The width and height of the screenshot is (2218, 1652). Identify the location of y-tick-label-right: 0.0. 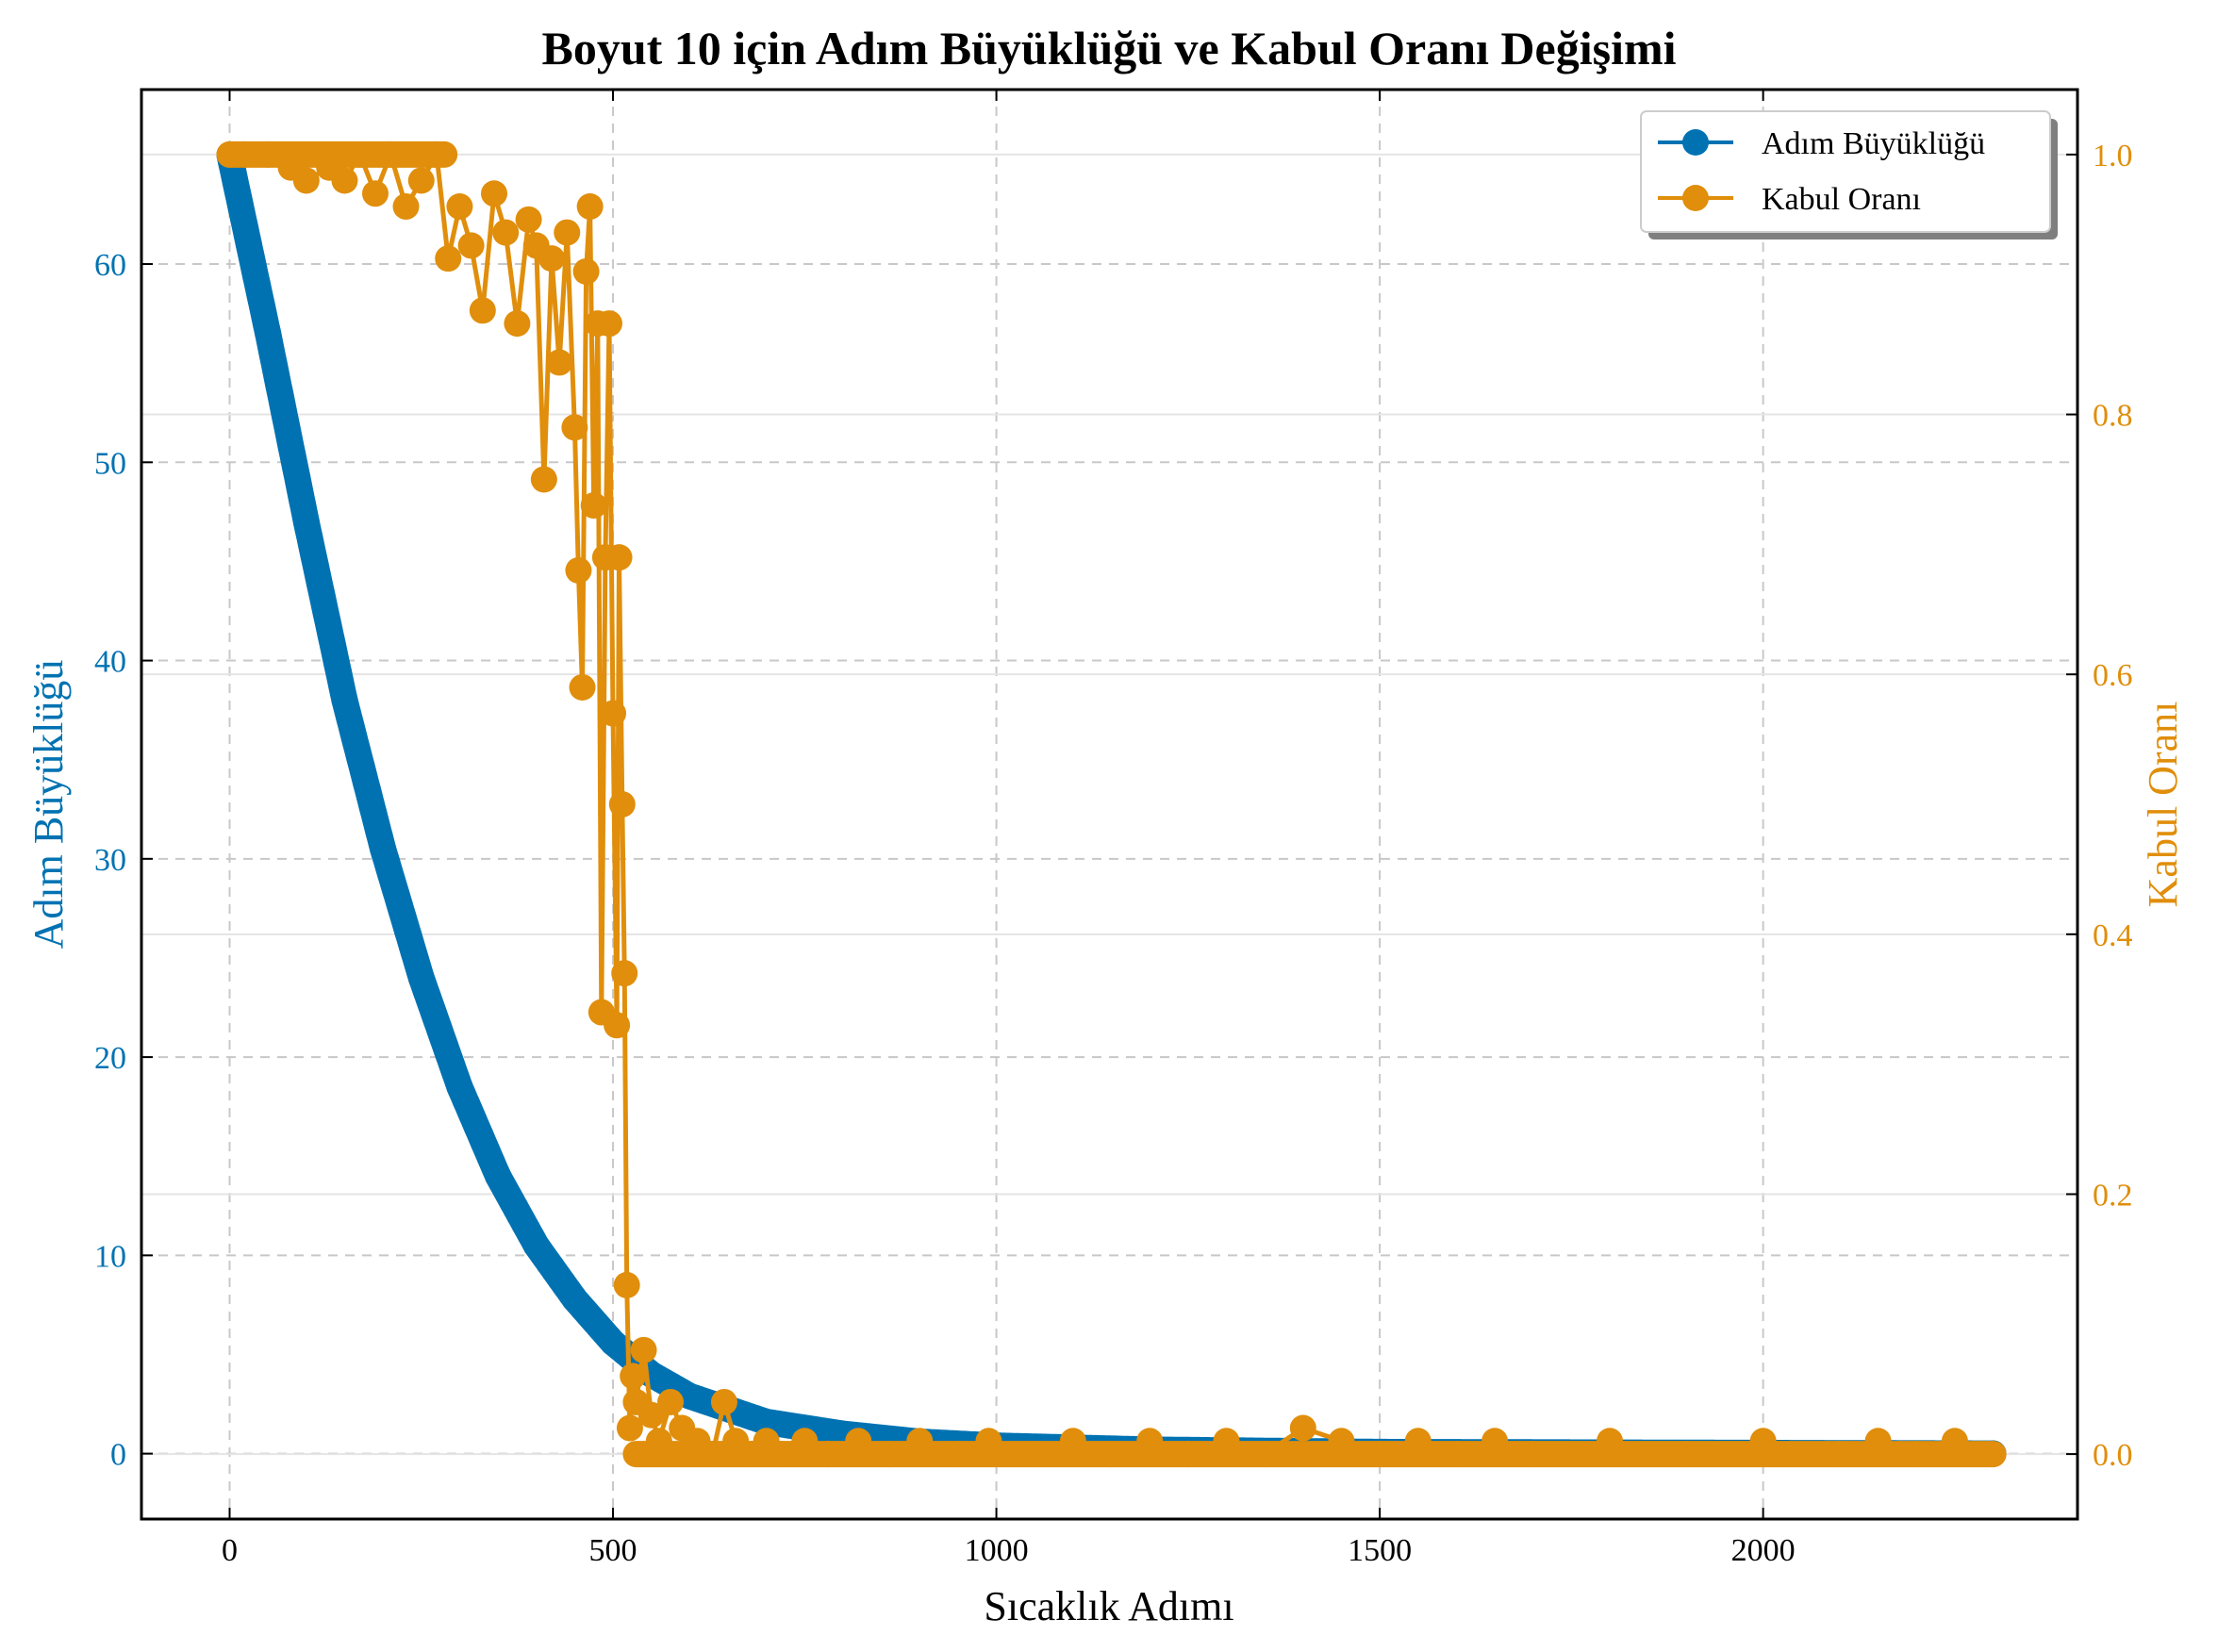
(2113, 1455).